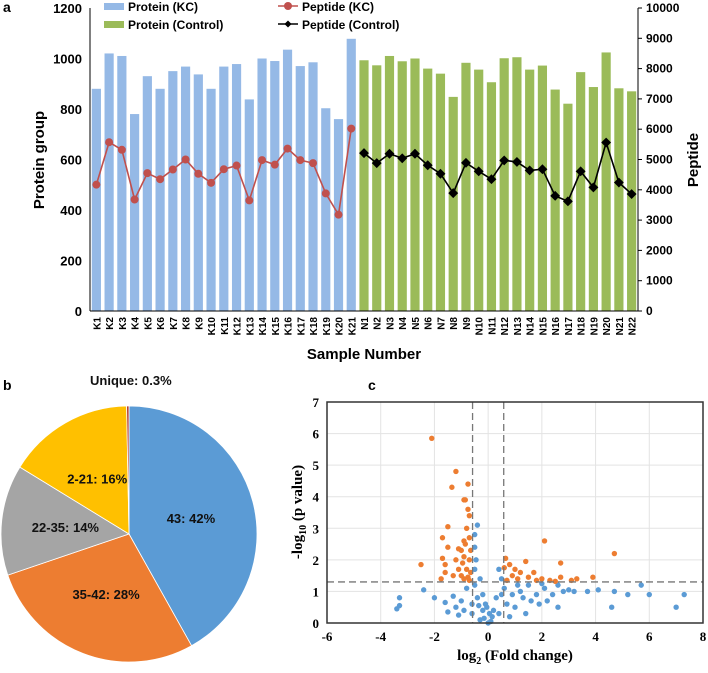 This screenshot has height=673, width=708. What do you see at coordinates (71, 160) in the screenshot?
I see `y-tick-label: 600` at bounding box center [71, 160].